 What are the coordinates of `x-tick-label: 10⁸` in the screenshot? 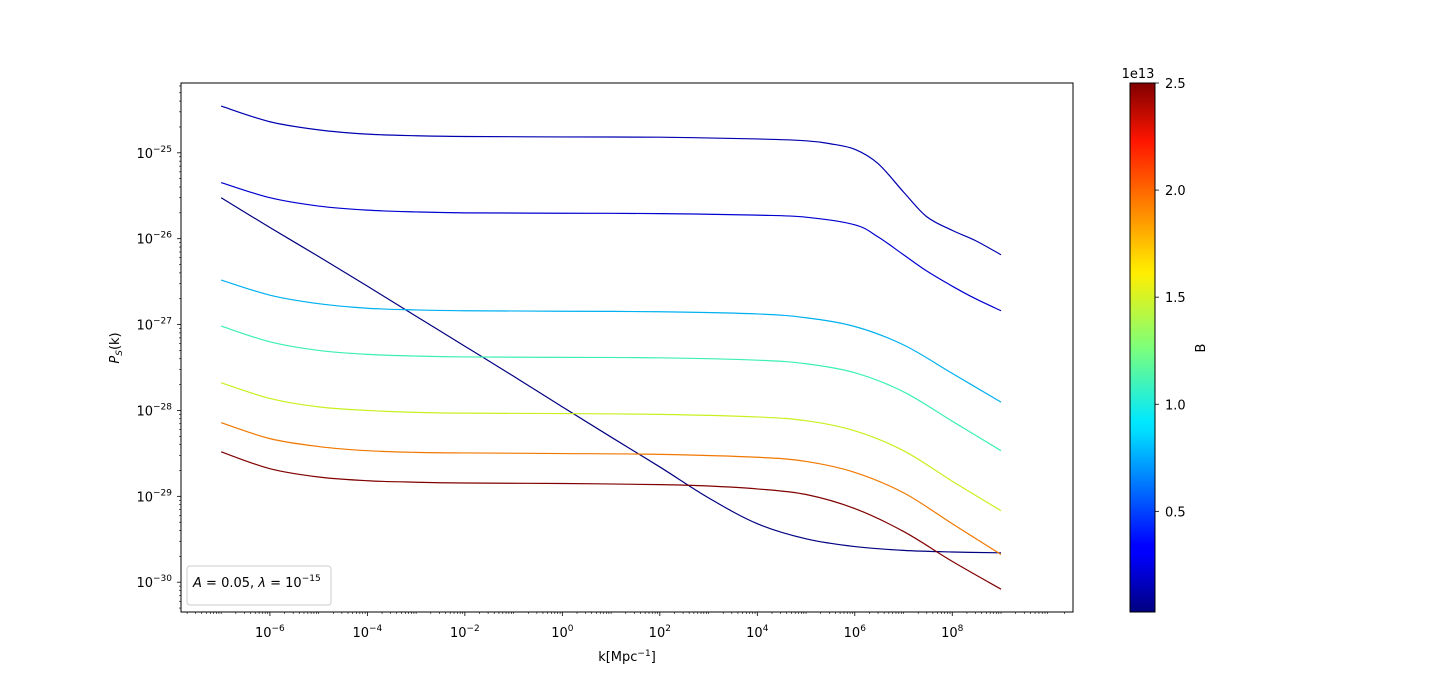 It's located at (952, 632).